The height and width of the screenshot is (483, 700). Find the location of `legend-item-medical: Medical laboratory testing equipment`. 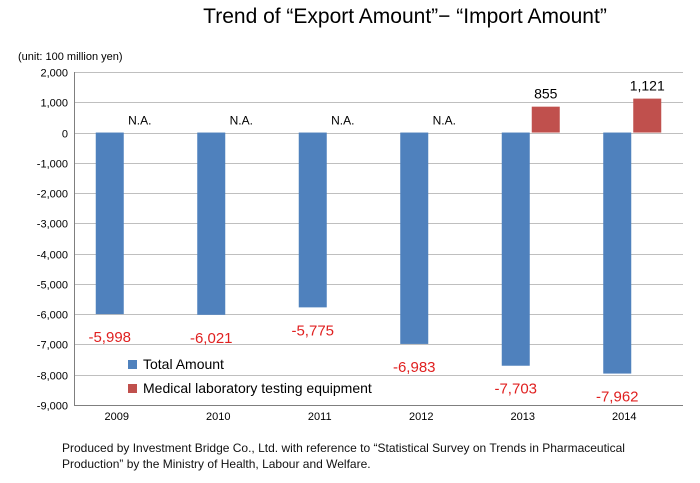

legend-item-medical: Medical laboratory testing equipment is located at coordinates (250, 388).